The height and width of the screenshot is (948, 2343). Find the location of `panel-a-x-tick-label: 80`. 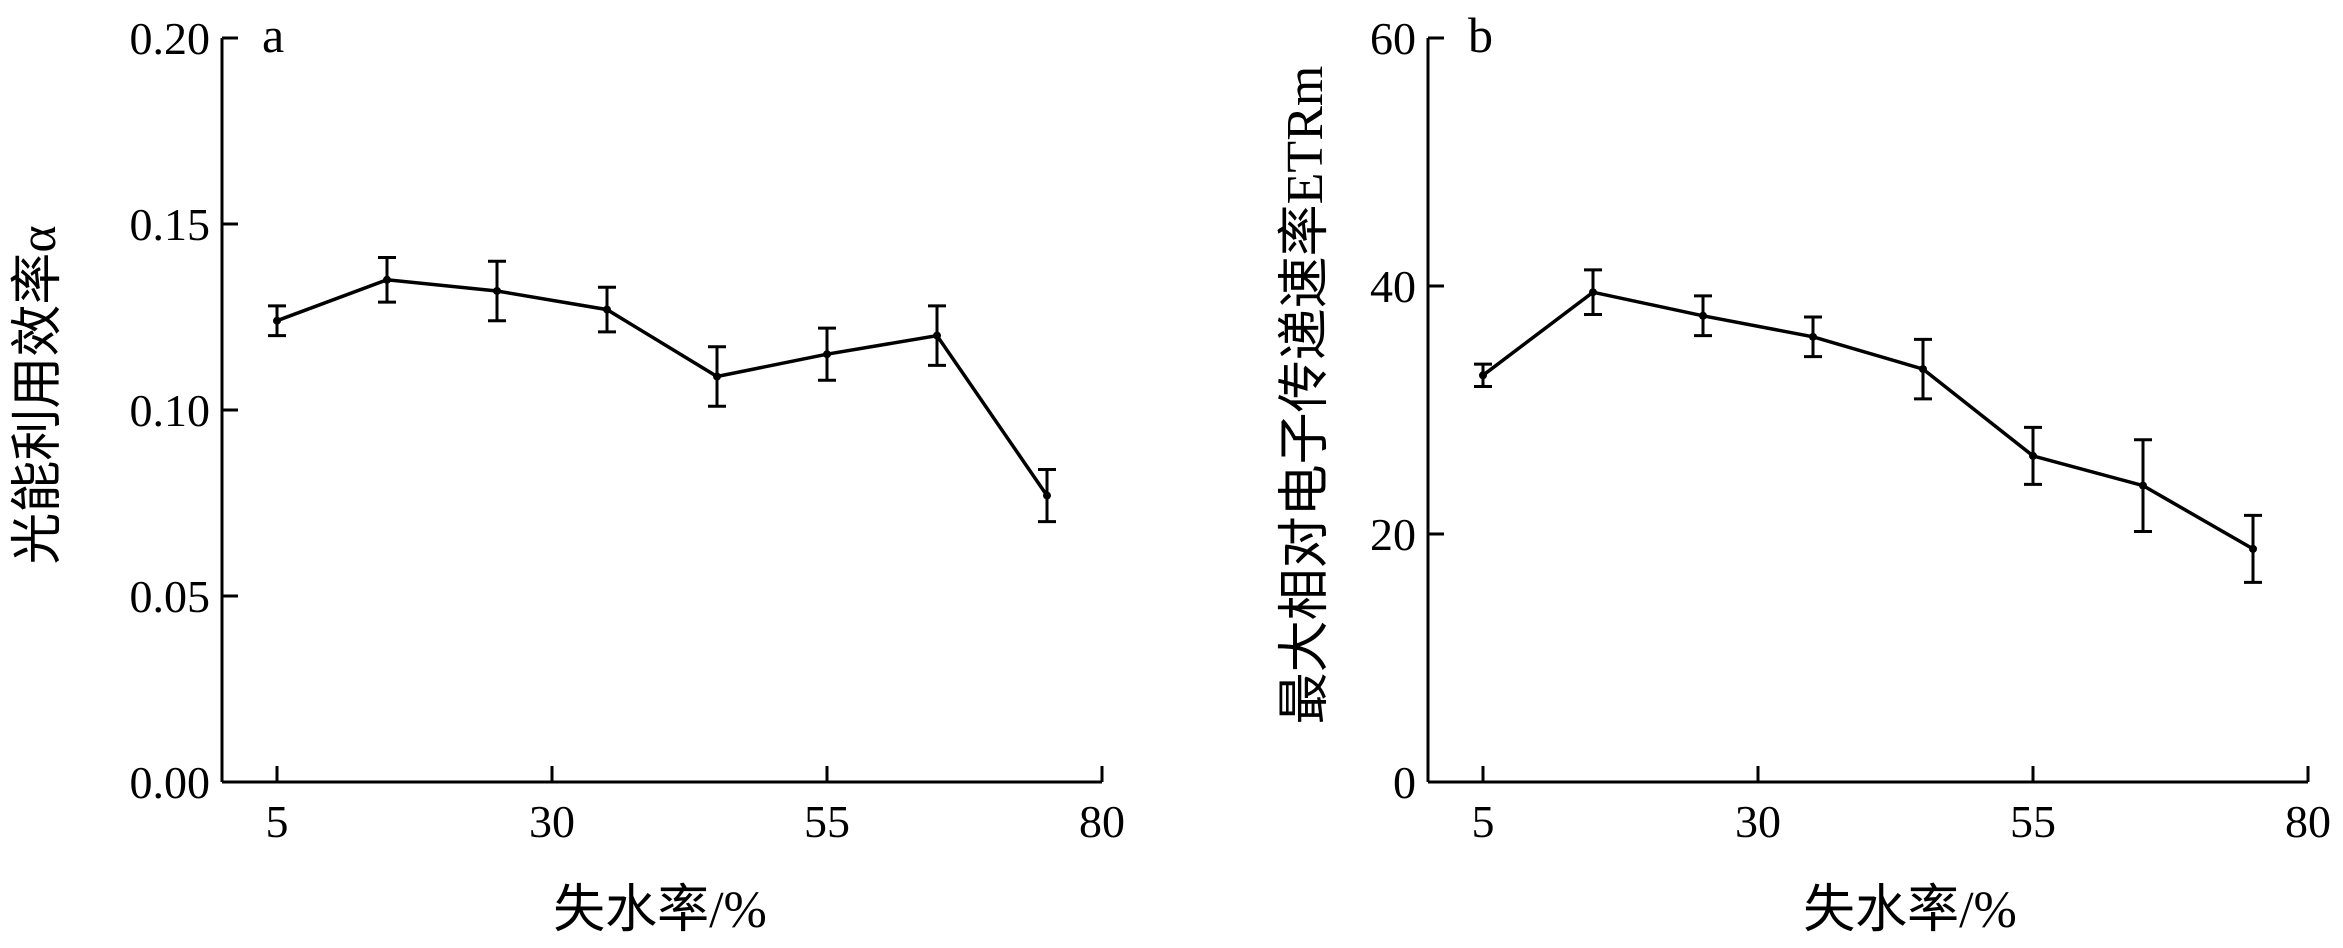

panel-a-x-tick-label: 80 is located at coordinates (1102, 821).